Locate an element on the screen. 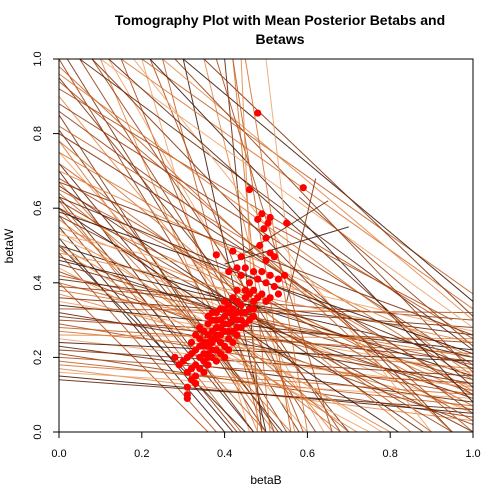 Image resolution: width=504 pixels, height=504 pixels. y-tick-label: 0.2 is located at coordinates (38, 357).